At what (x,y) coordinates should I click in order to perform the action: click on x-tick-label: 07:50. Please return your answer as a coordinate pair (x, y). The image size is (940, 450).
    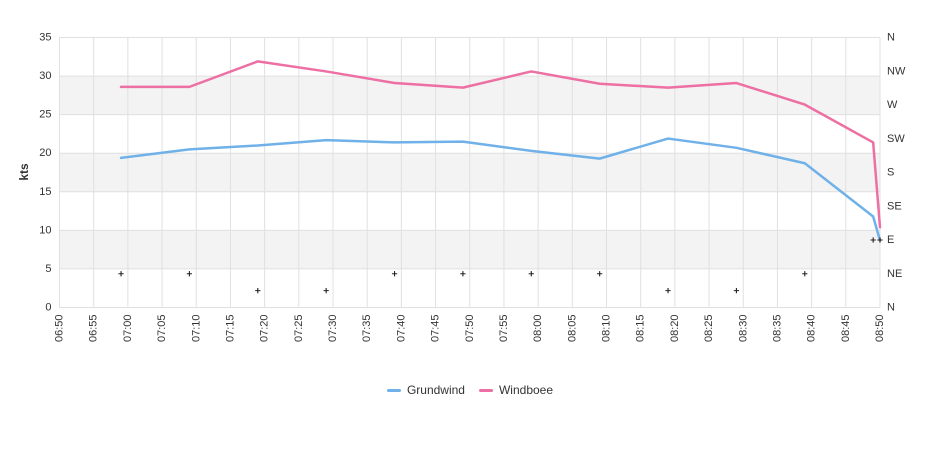
    Looking at the image, I should click on (470, 329).